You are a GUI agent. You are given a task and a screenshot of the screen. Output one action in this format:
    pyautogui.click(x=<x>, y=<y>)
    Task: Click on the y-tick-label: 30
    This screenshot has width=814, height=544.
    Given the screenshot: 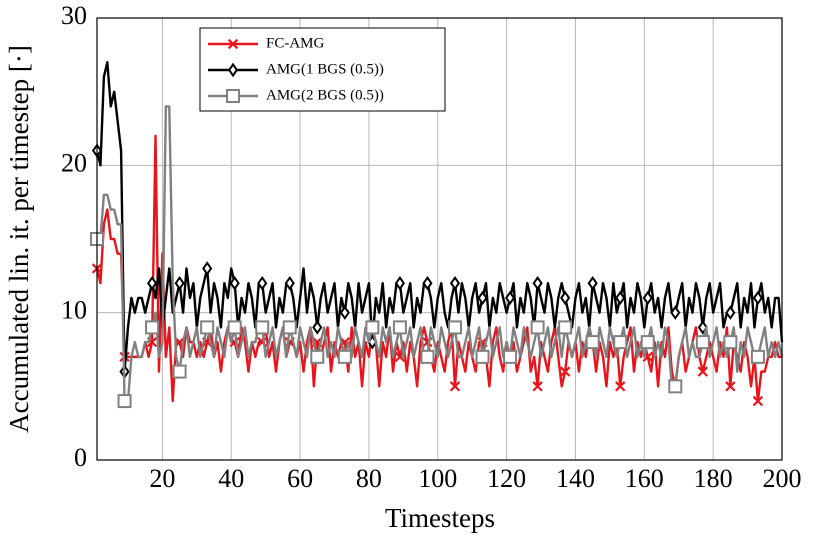 What is the action you would take?
    pyautogui.click(x=74, y=15)
    